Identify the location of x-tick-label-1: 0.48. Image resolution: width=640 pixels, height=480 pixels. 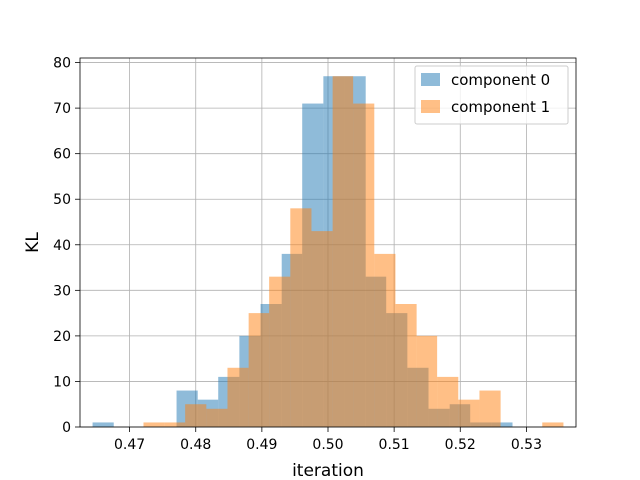
(195, 445).